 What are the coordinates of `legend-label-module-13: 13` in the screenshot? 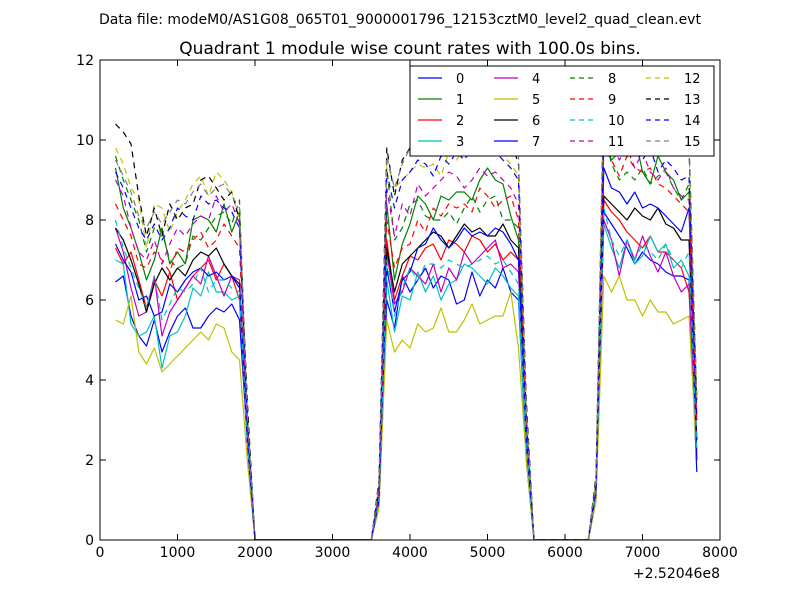 It's located at (692, 100).